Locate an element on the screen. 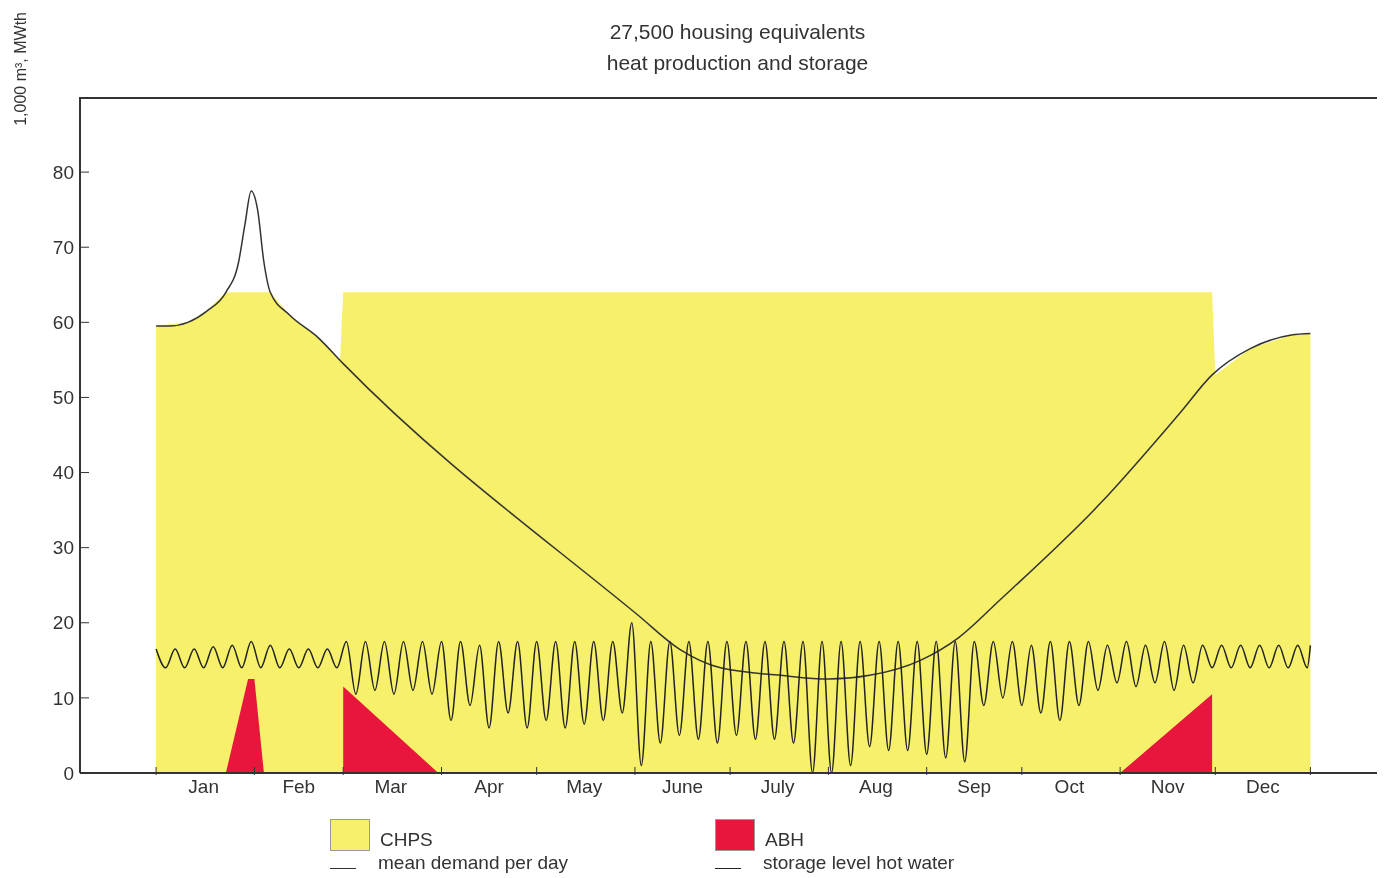  x-tick-label: Aug is located at coordinates (876, 786).